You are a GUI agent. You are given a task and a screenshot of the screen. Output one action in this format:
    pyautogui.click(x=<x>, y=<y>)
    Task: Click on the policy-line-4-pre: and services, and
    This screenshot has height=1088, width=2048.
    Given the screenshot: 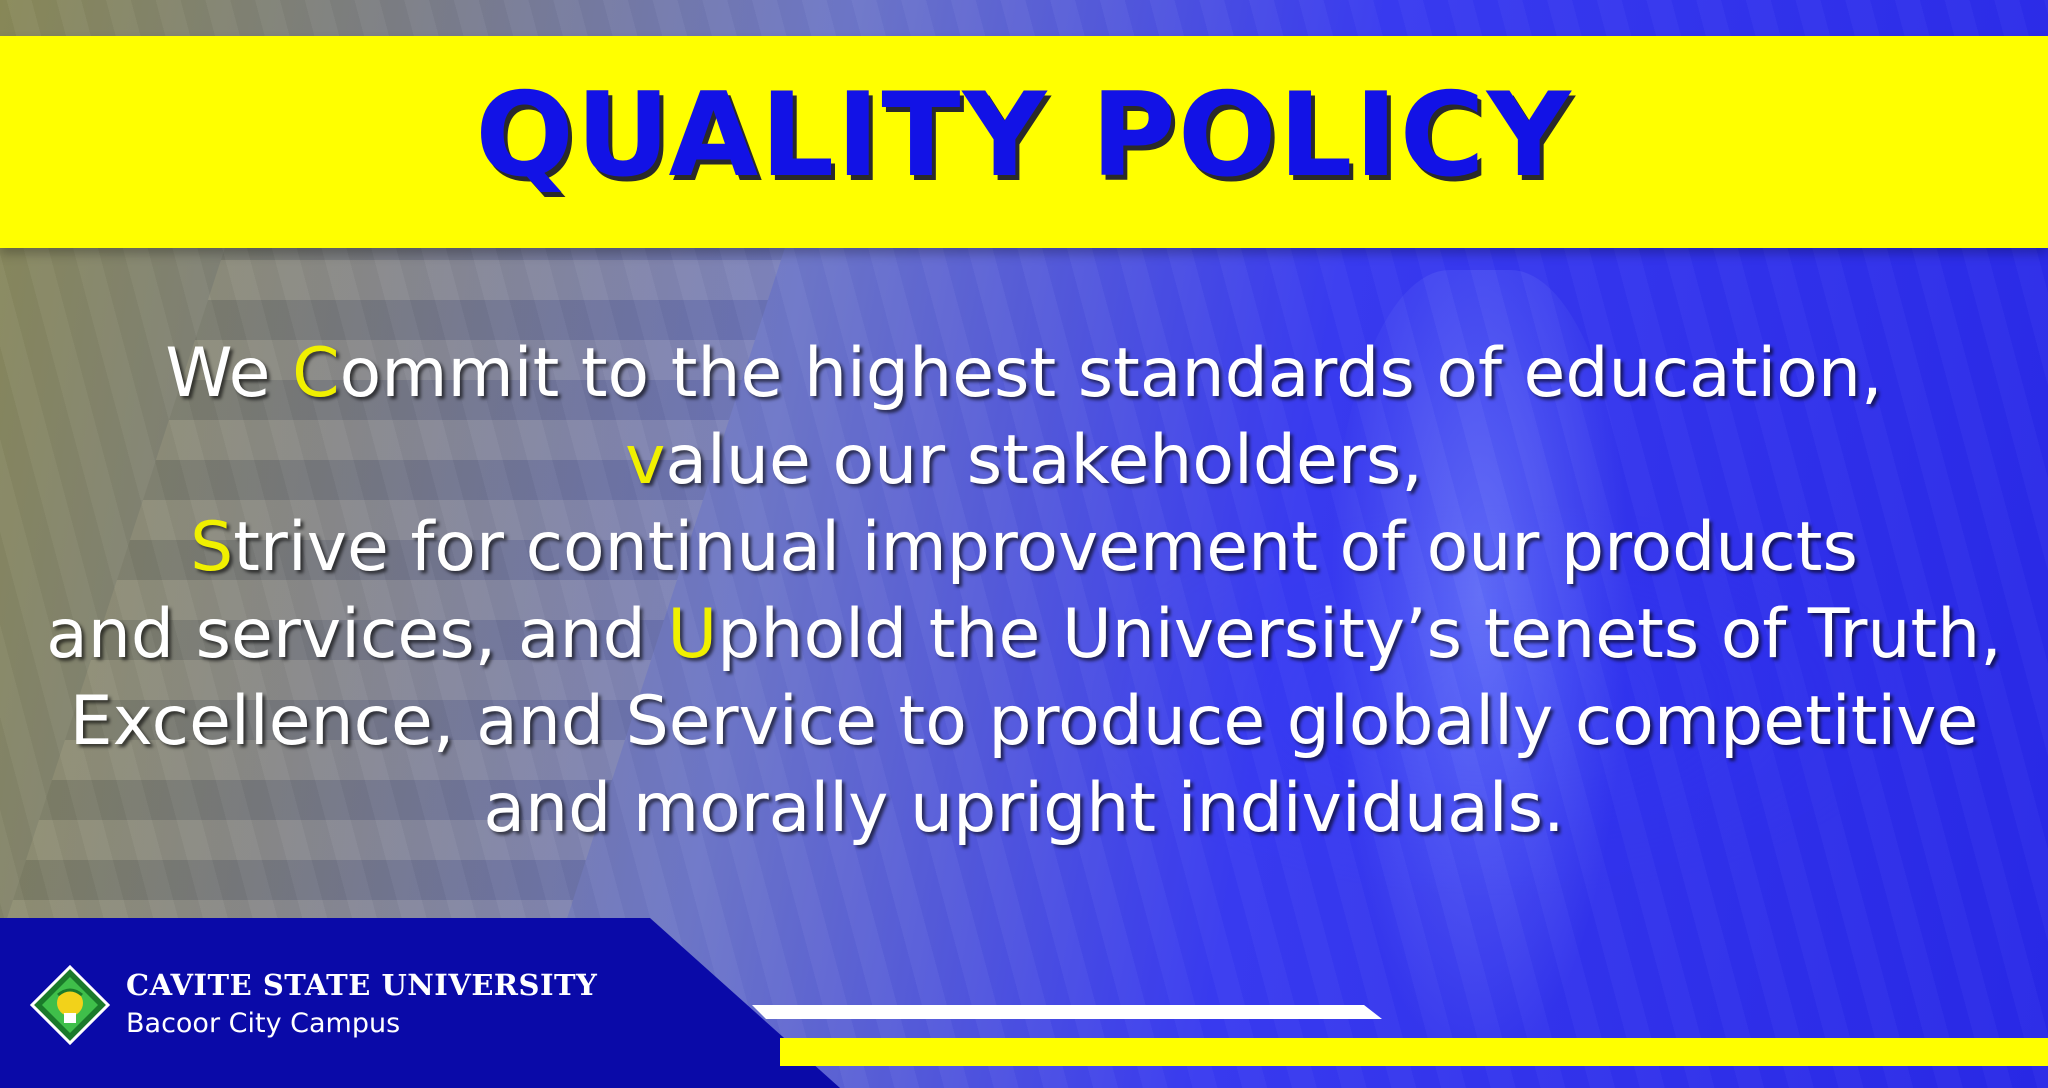 What is the action you would take?
    pyautogui.click(x=357, y=634)
    